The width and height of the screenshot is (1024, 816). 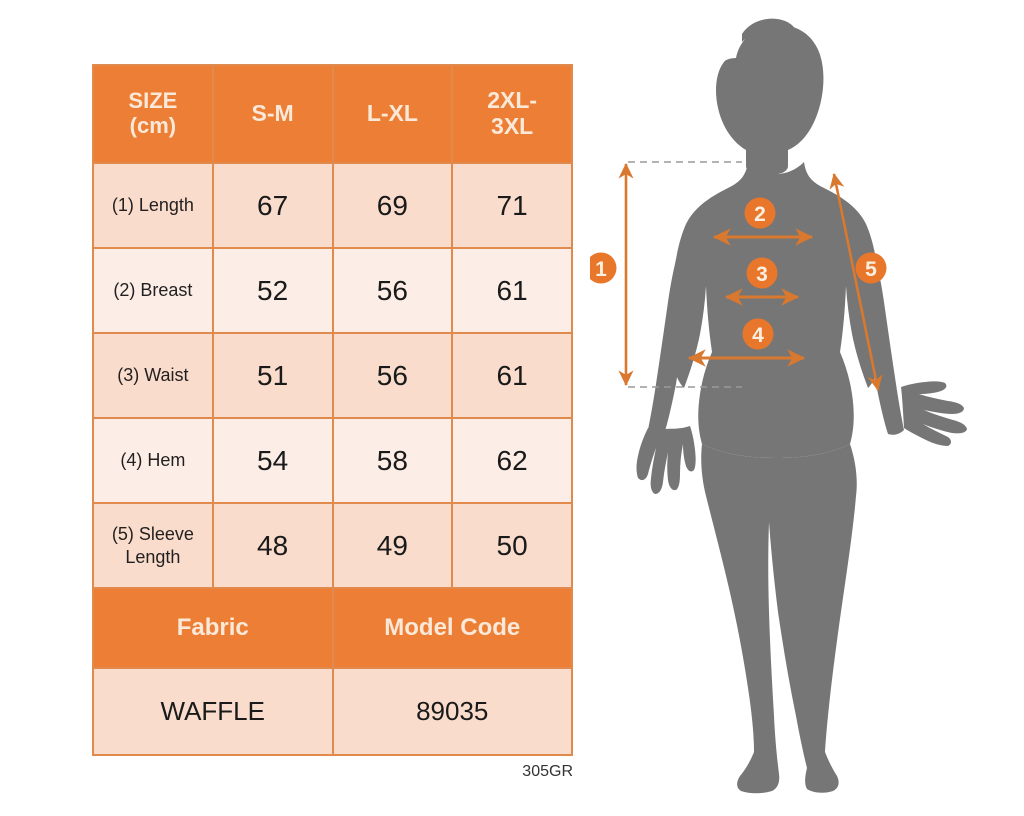 I want to click on measure-badge-1-label: 1, so click(x=601, y=269).